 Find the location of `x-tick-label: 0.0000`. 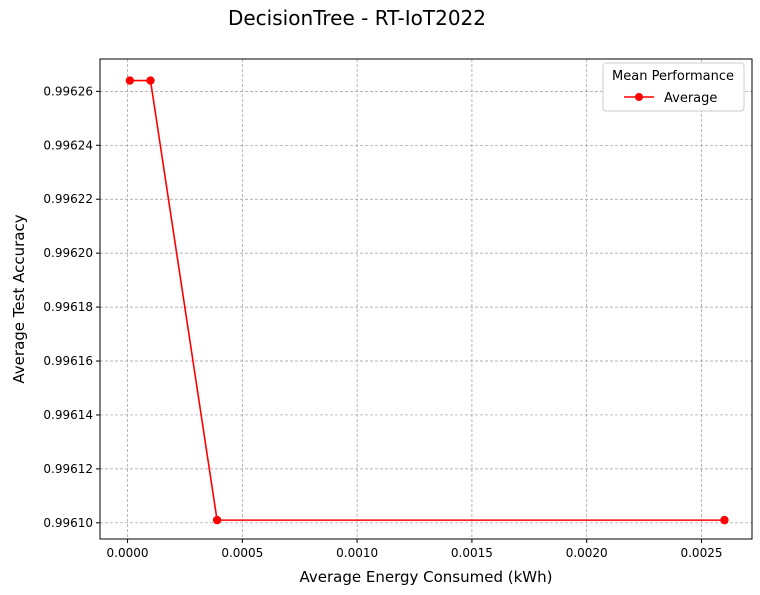

x-tick-label: 0.0000 is located at coordinates (128, 553).